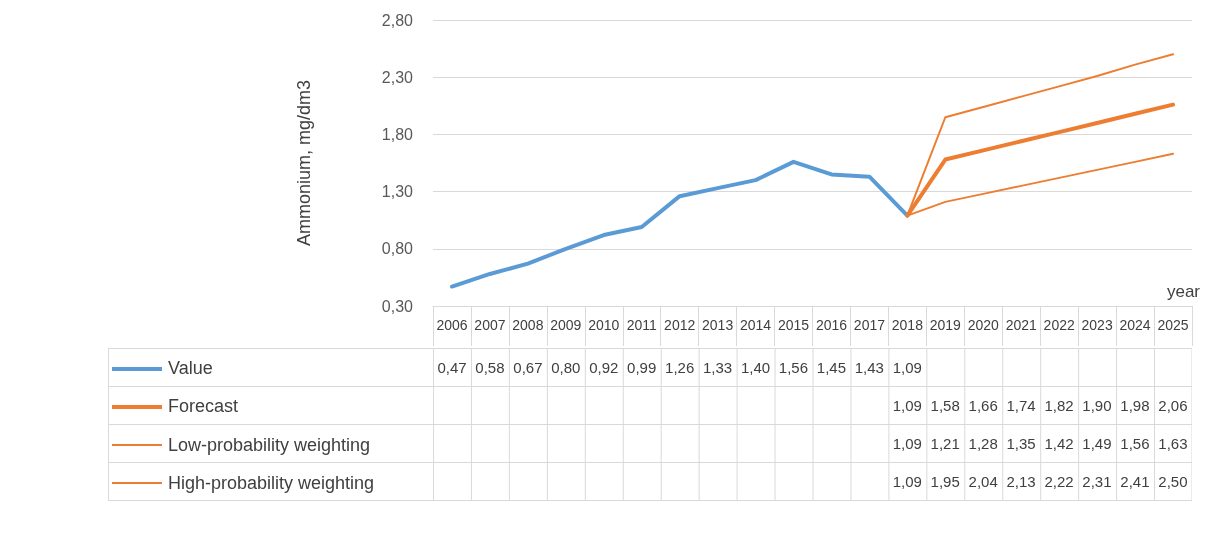 Image resolution: width=1210 pixels, height=534 pixels. Describe the element at coordinates (397, 134) in the screenshot. I see `y-tick-label: 1,80` at that location.